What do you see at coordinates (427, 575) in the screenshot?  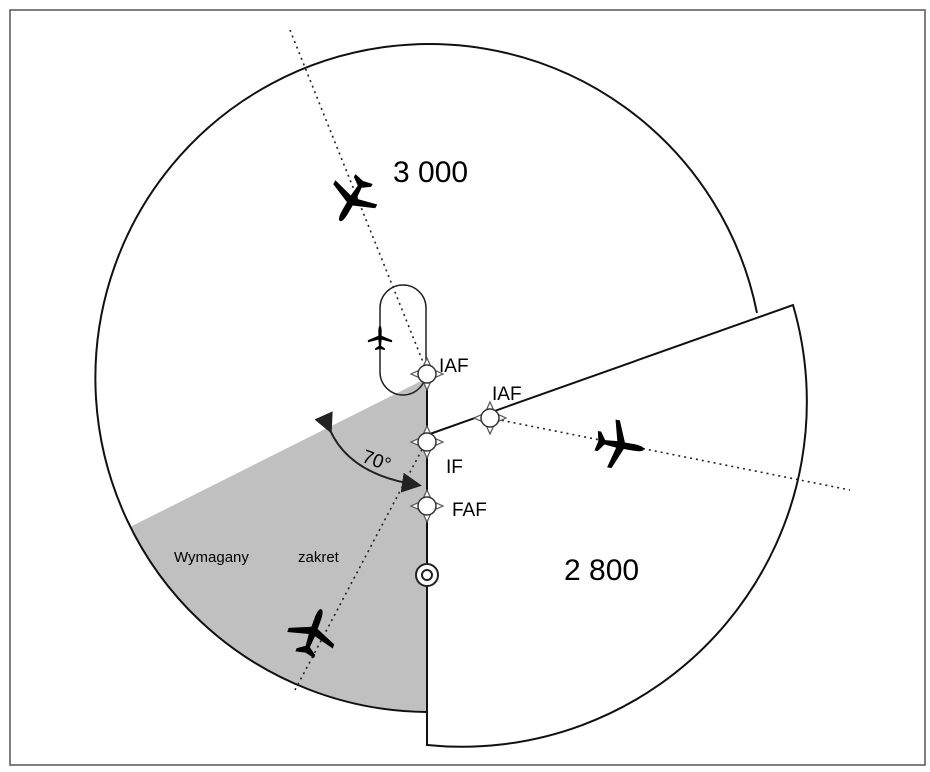 I see `threshold` at bounding box center [427, 575].